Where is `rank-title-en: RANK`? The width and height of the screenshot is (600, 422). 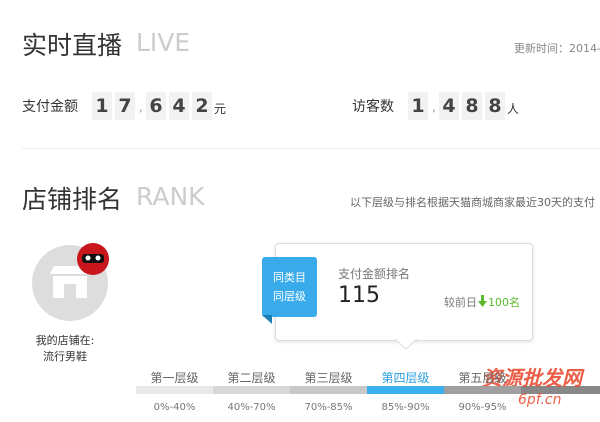 rank-title-en: RANK is located at coordinates (170, 196).